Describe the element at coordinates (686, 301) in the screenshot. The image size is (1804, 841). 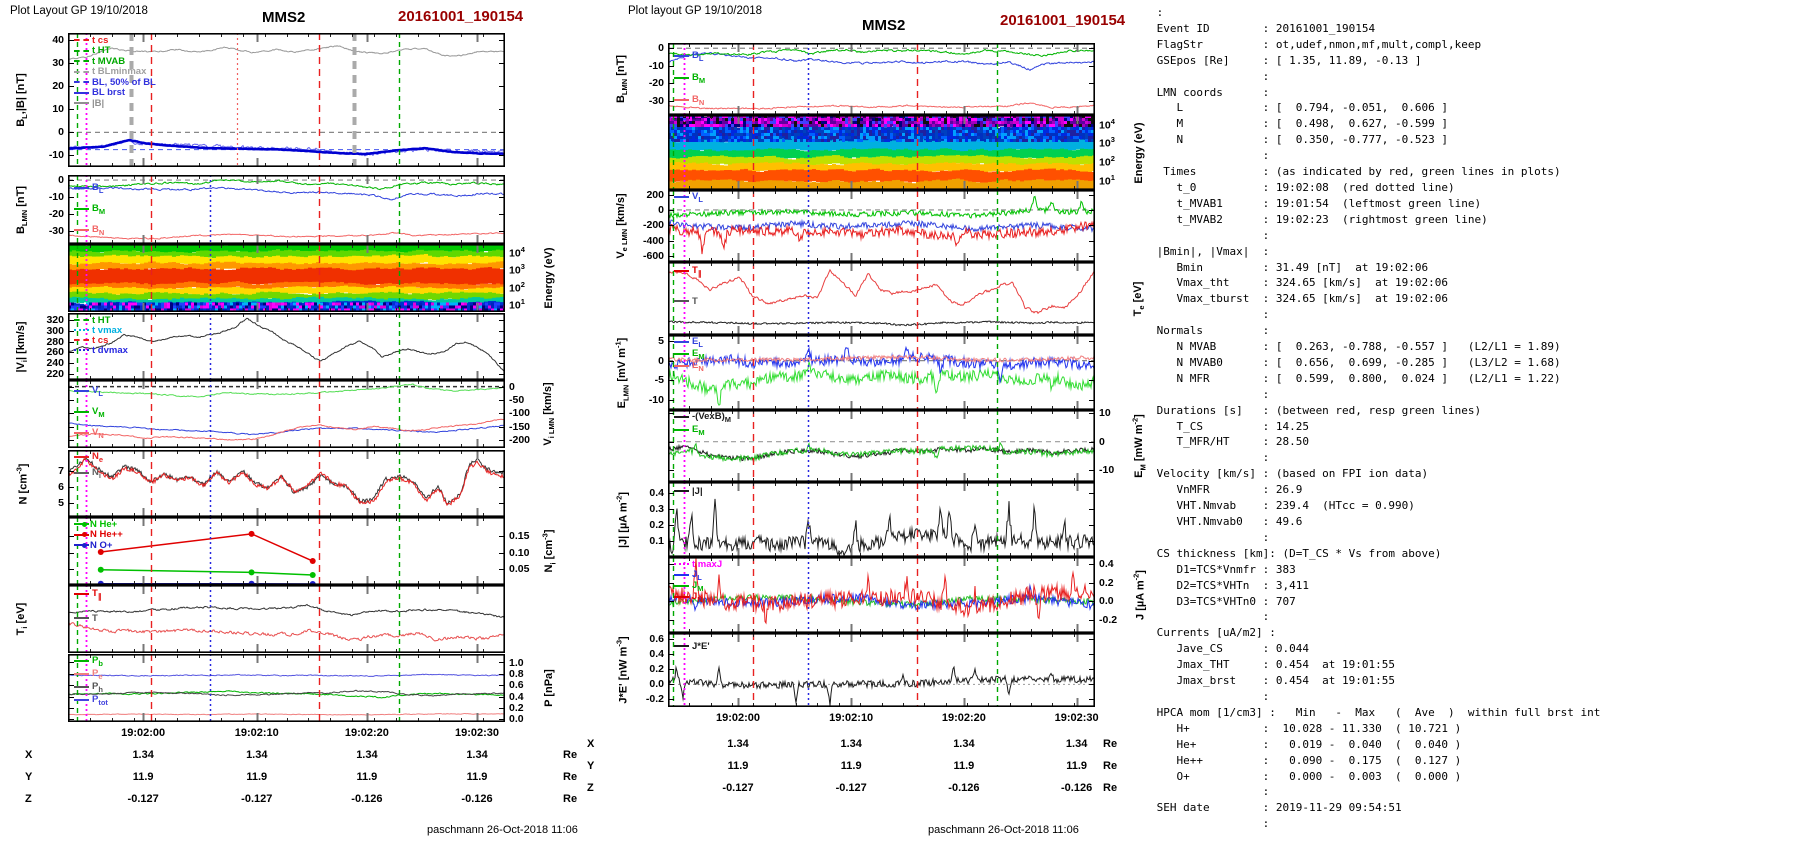
I see `legend-entry: T` at that location.